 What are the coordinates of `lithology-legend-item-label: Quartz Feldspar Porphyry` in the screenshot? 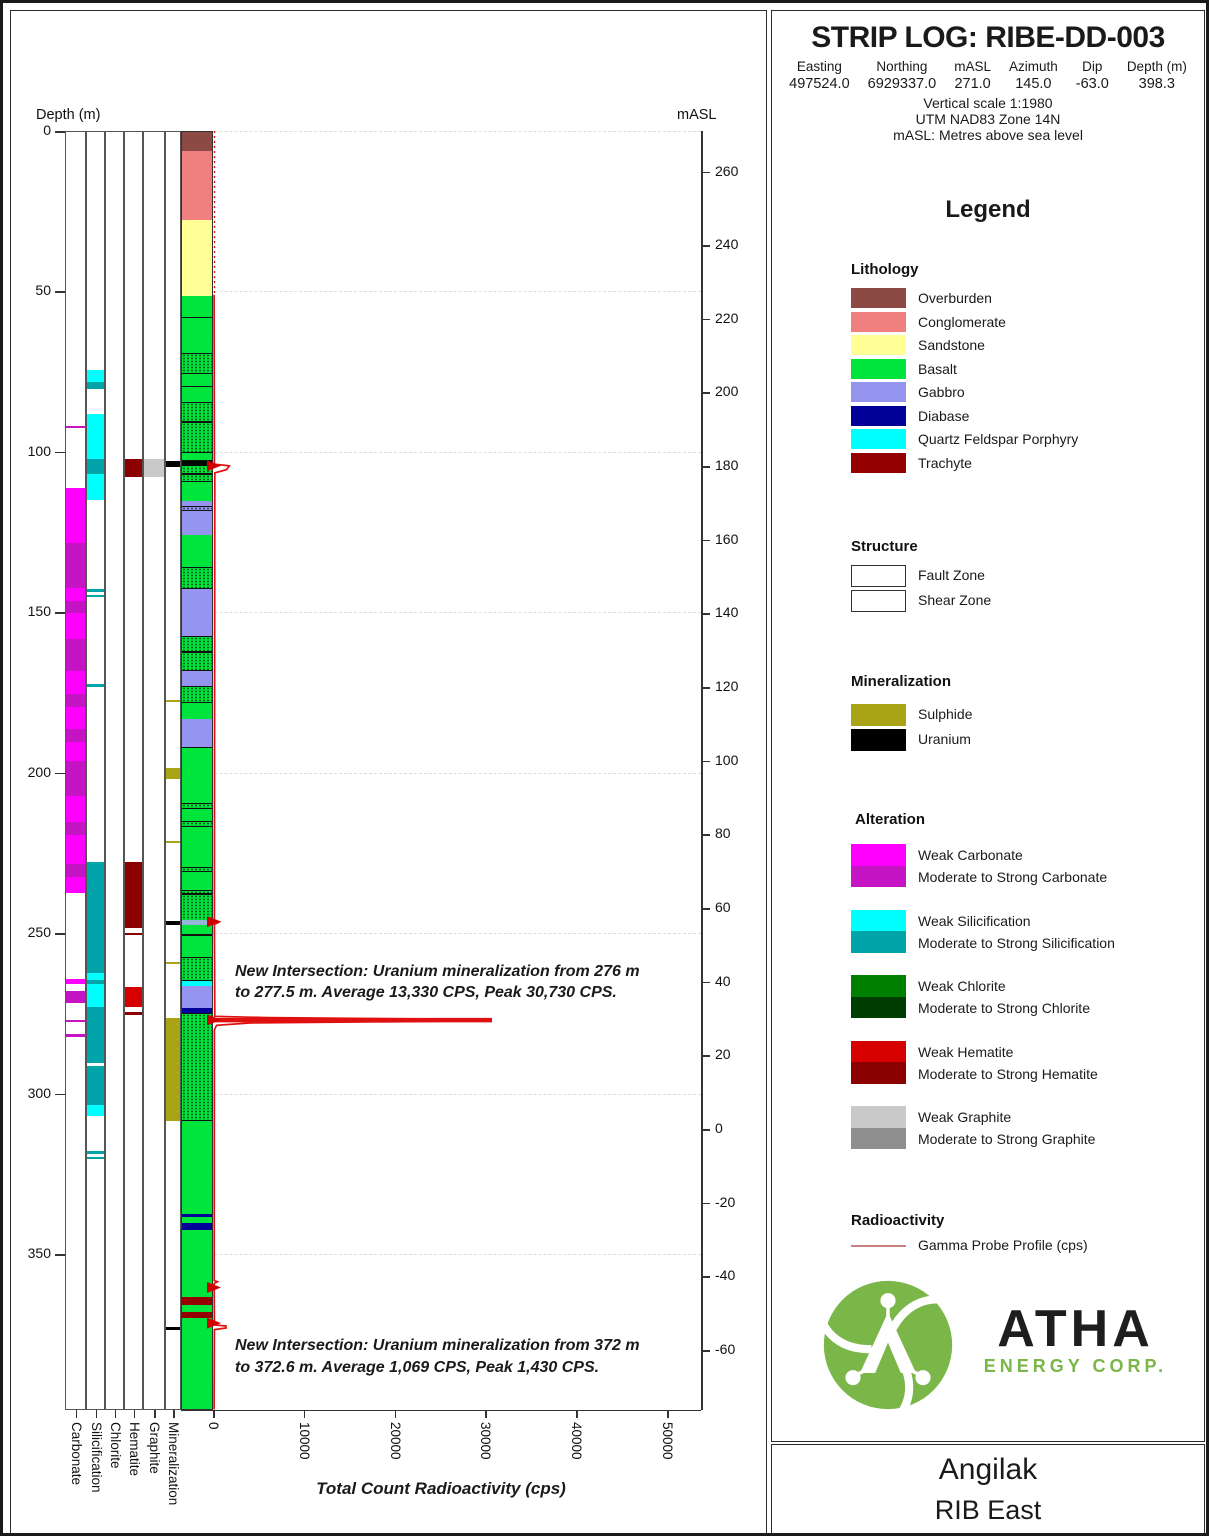 It's located at (998, 439).